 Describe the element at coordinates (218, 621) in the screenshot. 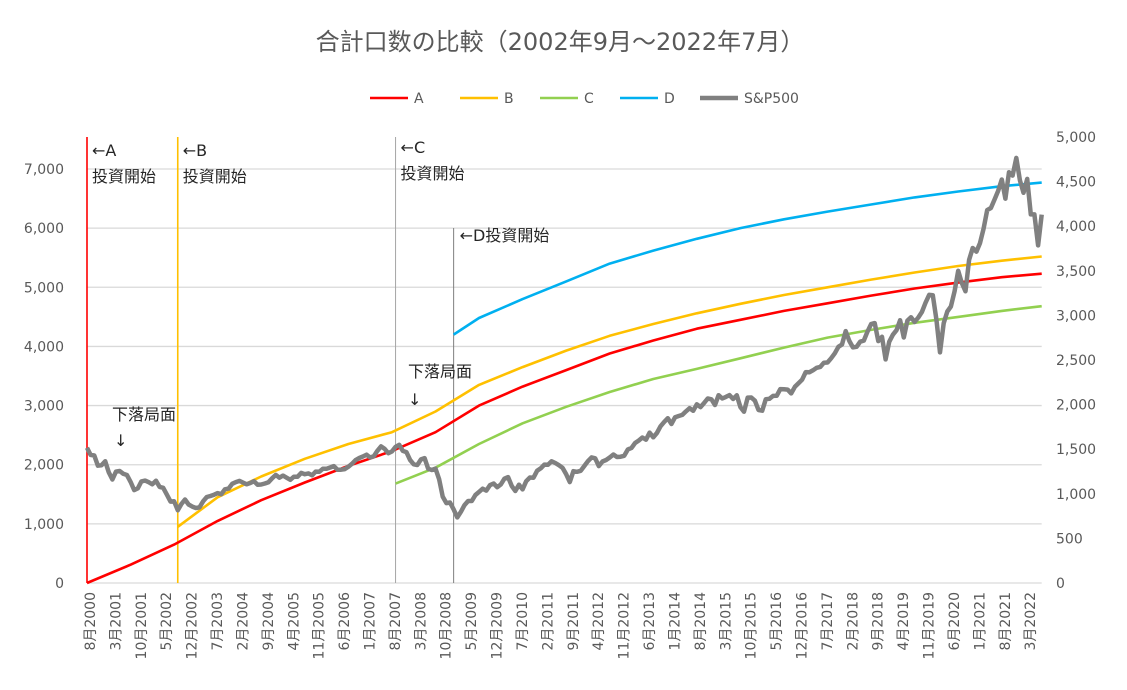

I see `x-tick-label: 7月2003` at that location.